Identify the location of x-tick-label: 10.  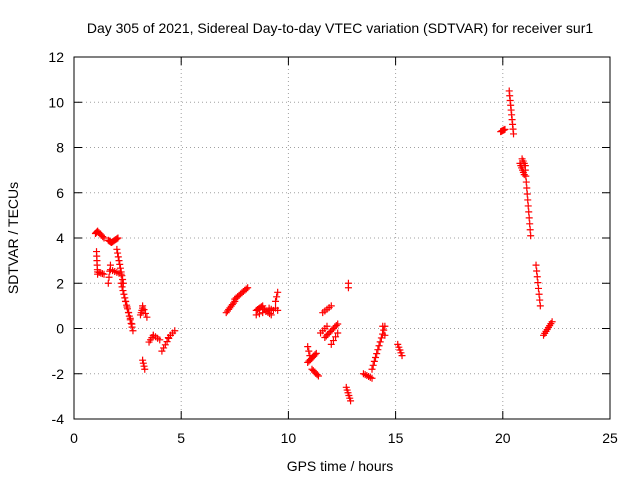
(289, 438).